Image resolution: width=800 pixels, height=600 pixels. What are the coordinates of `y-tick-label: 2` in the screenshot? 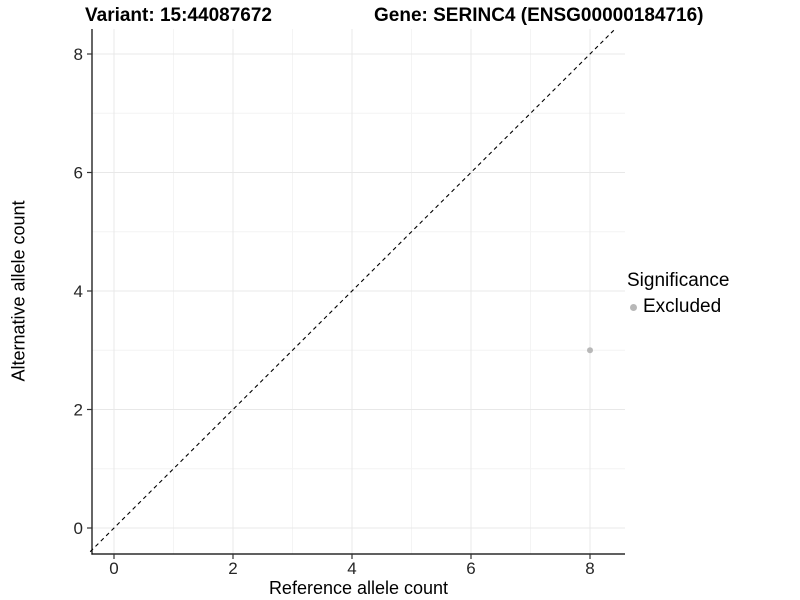 It's located at (78, 410).